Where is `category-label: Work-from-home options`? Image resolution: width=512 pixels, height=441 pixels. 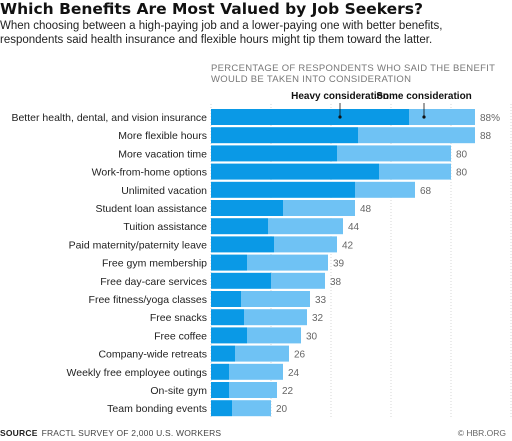
category-label: Work-from-home options is located at coordinates (149, 173).